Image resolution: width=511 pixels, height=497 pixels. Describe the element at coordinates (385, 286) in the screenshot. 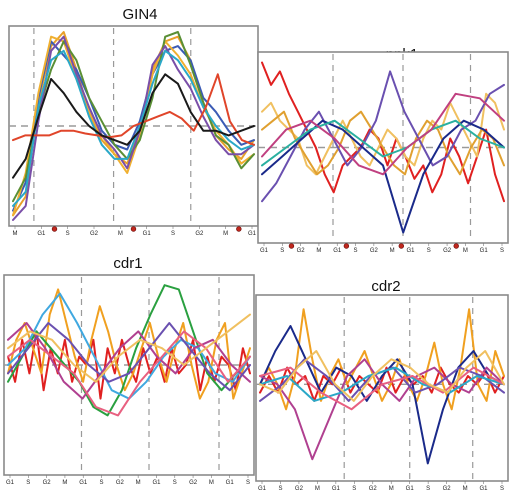

I see `cdr2-title: cdr2` at that location.